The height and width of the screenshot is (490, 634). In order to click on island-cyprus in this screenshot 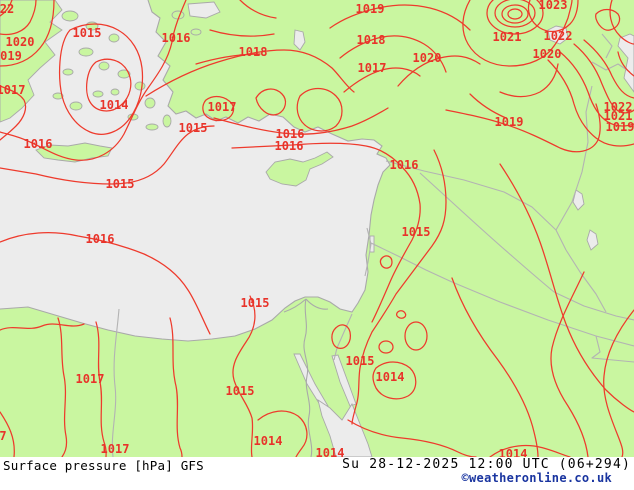, I will do `click(299, 169)`.